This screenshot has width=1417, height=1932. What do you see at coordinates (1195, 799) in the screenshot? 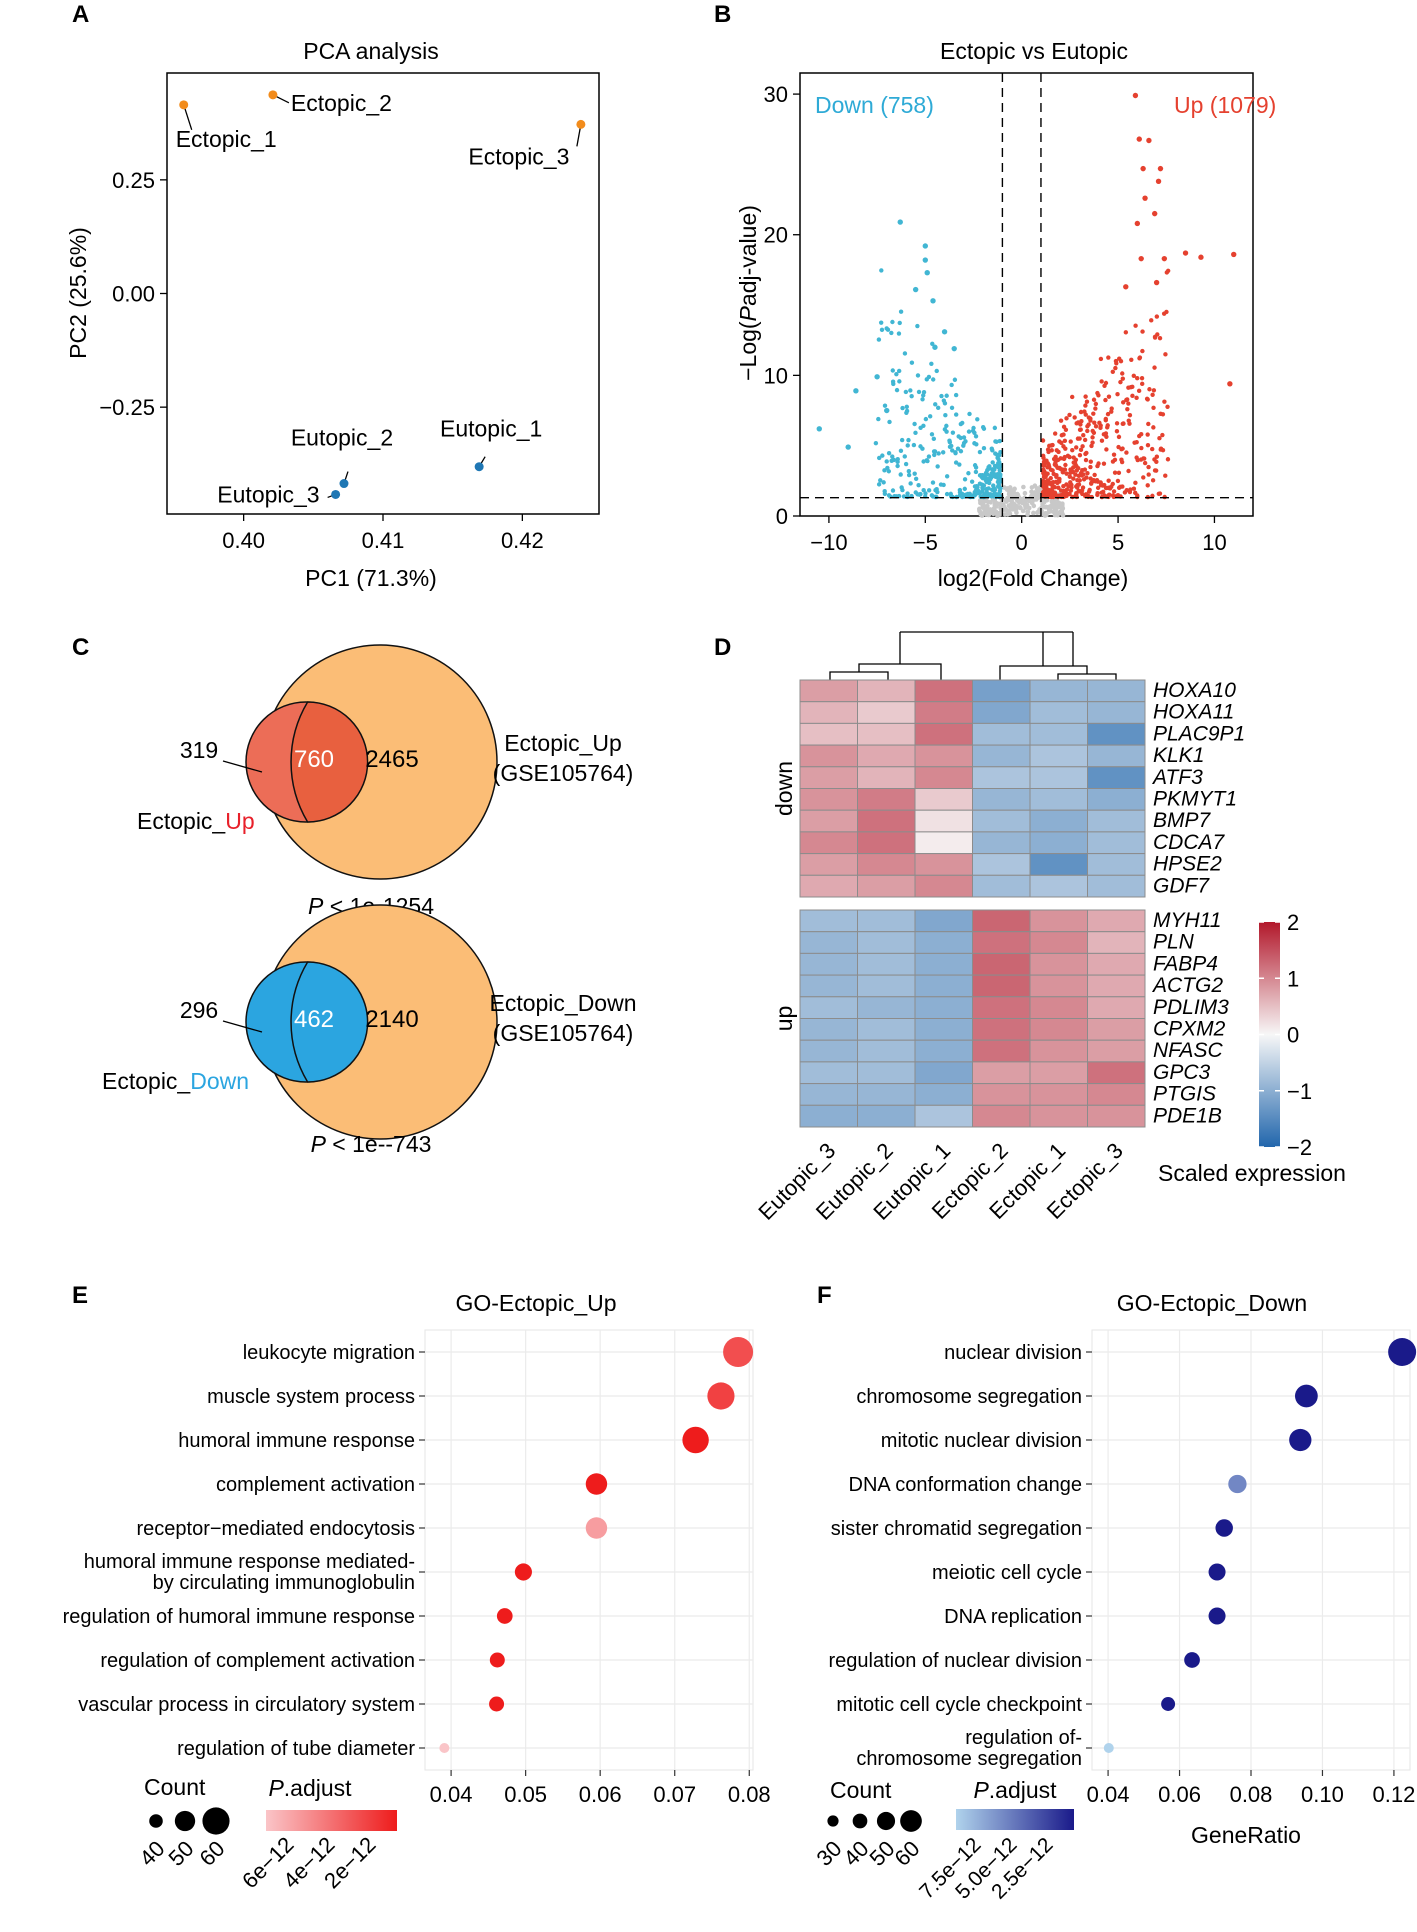
I see `heatmap-gene-label: PKMYT1` at bounding box center [1195, 799].